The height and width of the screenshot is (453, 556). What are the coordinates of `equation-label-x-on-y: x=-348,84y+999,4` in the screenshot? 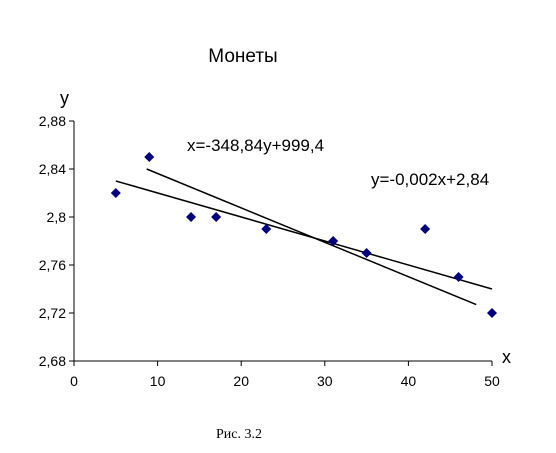 It's located at (255, 145).